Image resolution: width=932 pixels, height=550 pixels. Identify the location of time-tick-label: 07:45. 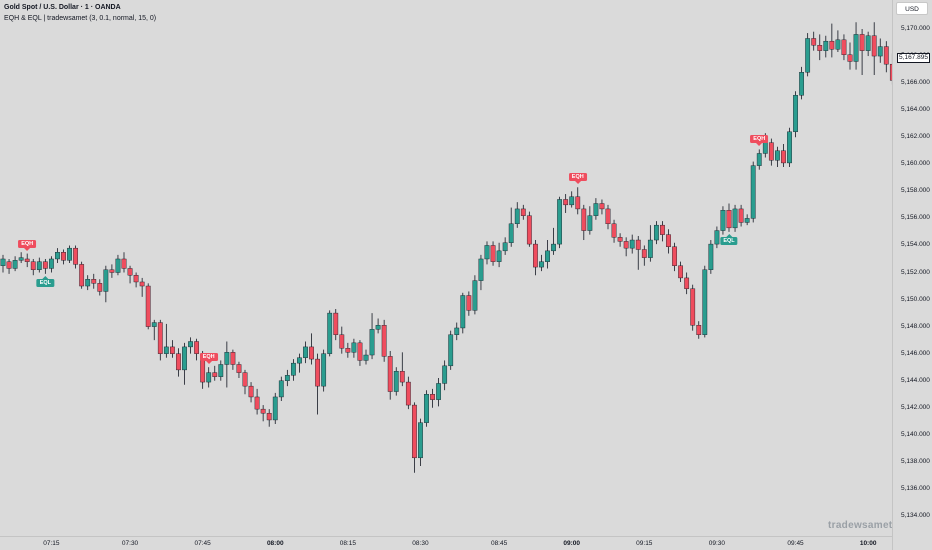
(202, 543).